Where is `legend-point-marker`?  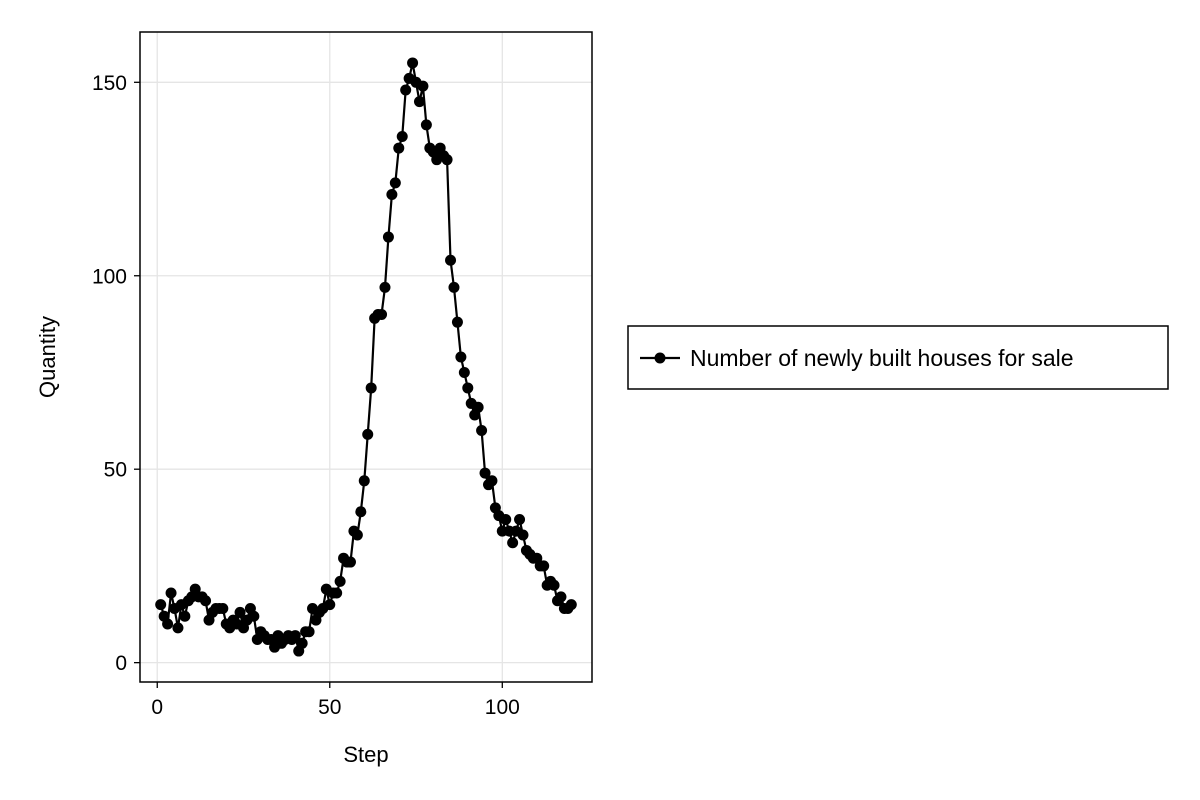
legend-point-marker is located at coordinates (660, 358).